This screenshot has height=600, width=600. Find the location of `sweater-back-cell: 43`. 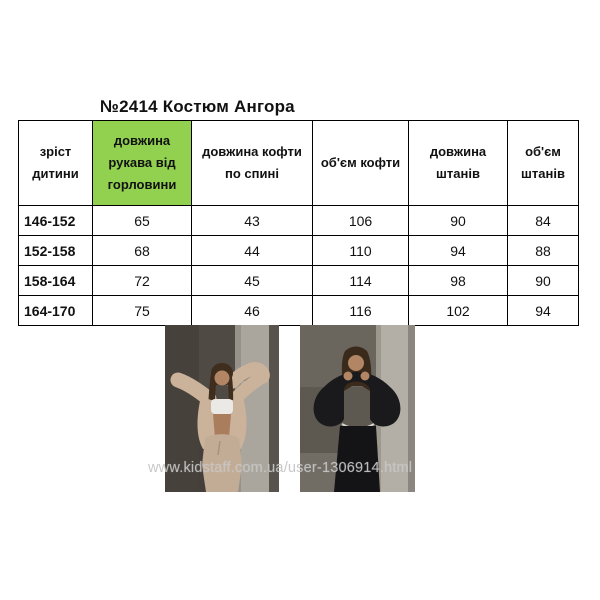

sweater-back-cell: 43 is located at coordinates (252, 220).